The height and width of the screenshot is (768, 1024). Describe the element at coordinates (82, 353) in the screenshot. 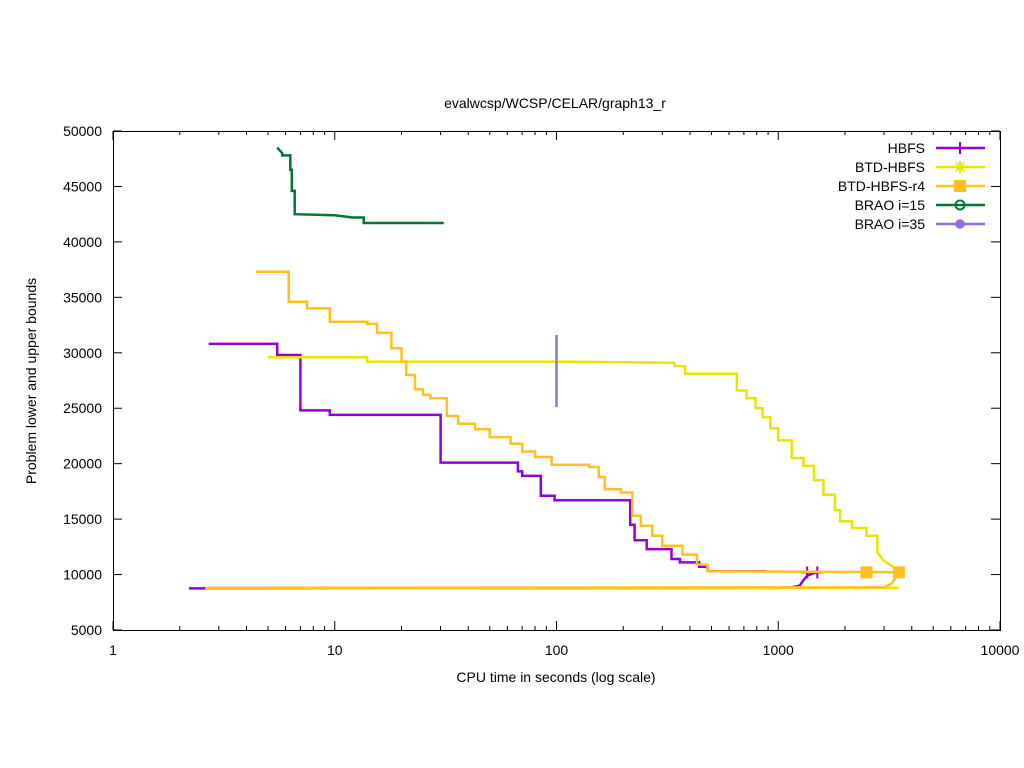

I see `y-tick-label: 30000` at that location.